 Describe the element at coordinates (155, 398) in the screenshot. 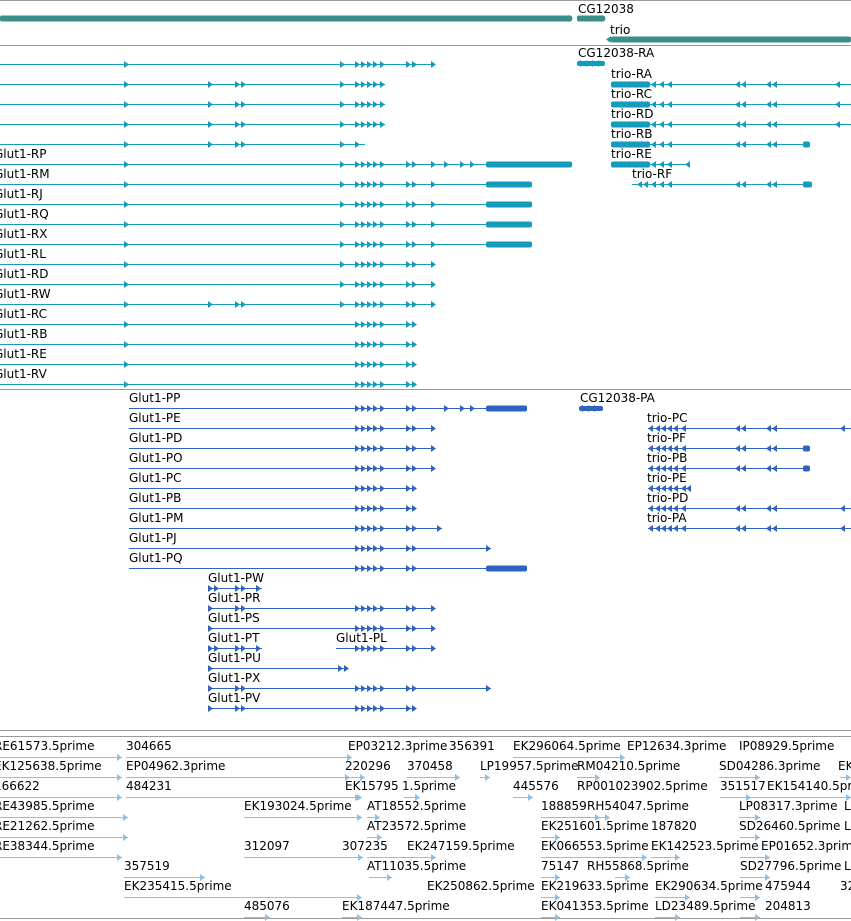

I see `feature-label: Glut1-PP` at that location.